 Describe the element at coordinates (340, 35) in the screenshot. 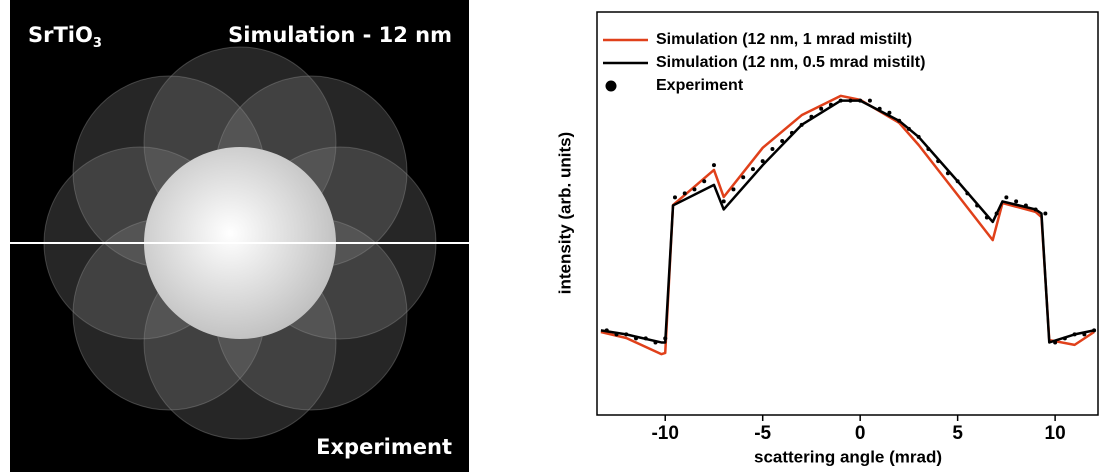

I see `panel-title: Simulation - 12 nm` at that location.